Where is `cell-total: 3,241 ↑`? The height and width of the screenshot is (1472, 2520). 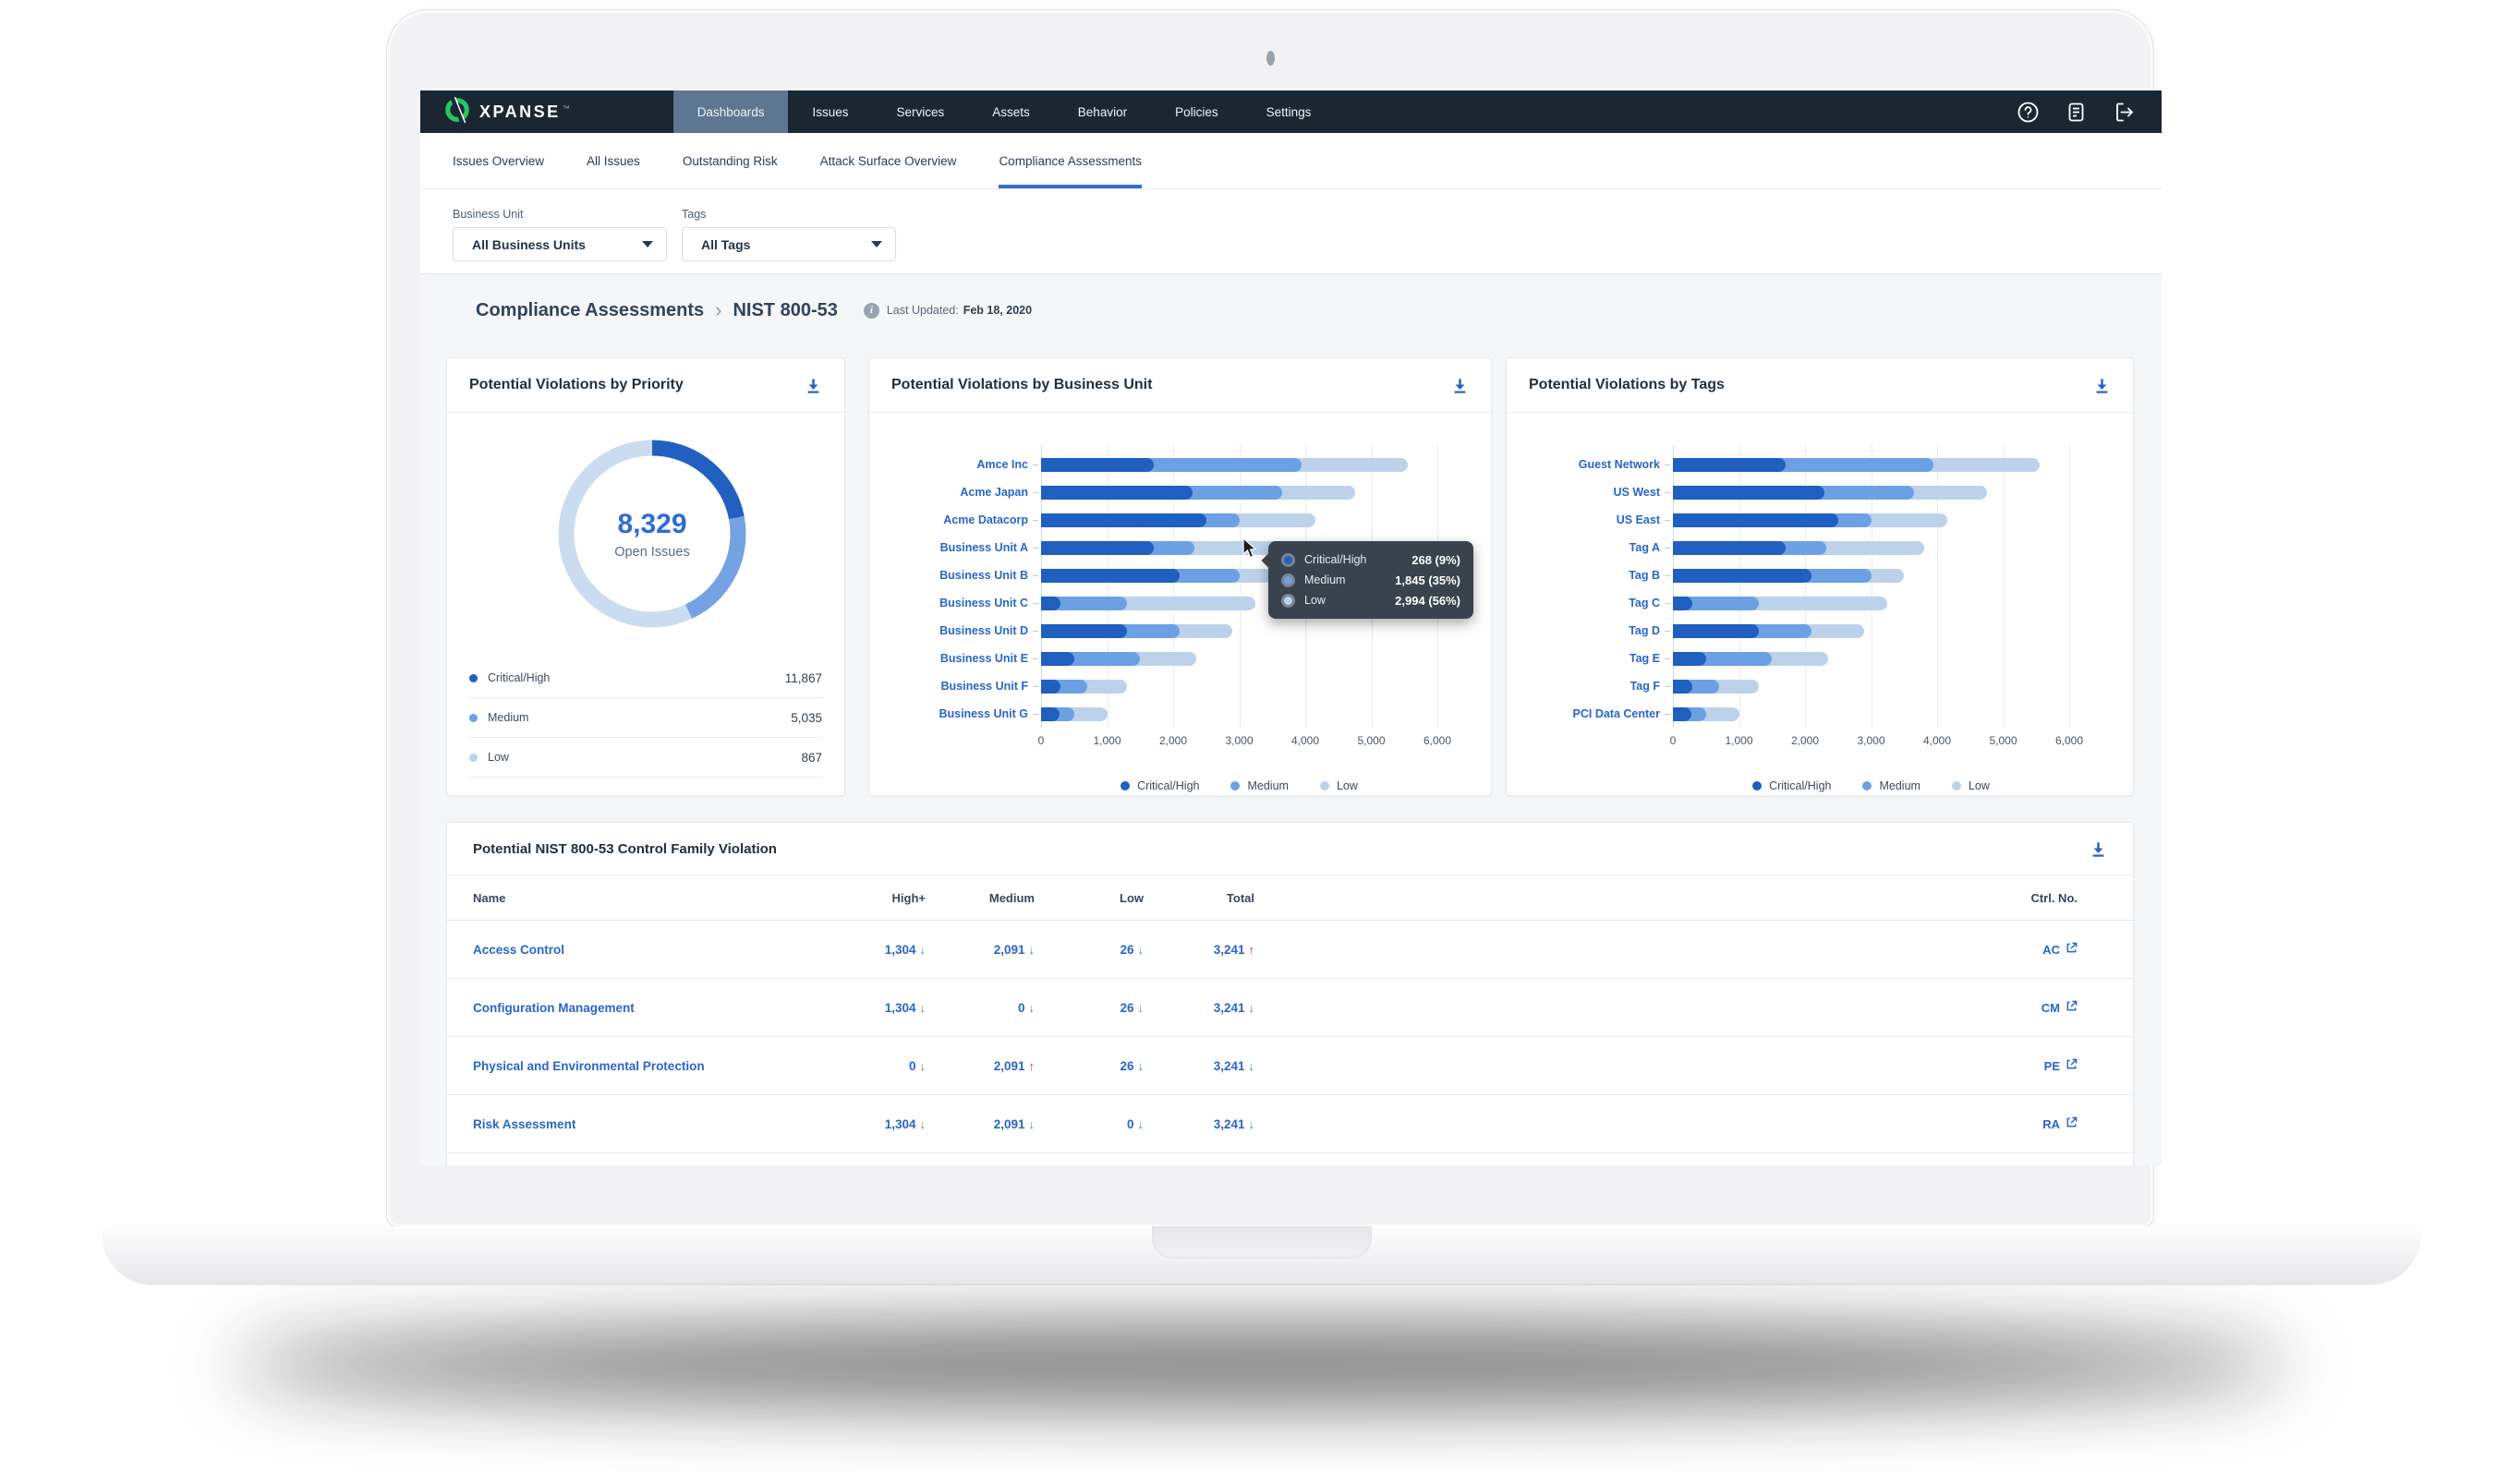 cell-total: 3,241 ↑ is located at coordinates (1199, 950).